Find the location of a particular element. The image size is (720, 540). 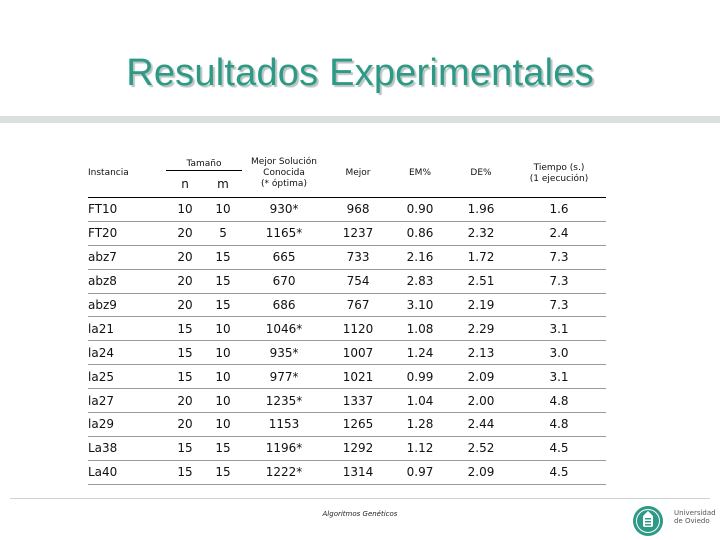

cell-em: 1.04 is located at coordinates (420, 401).